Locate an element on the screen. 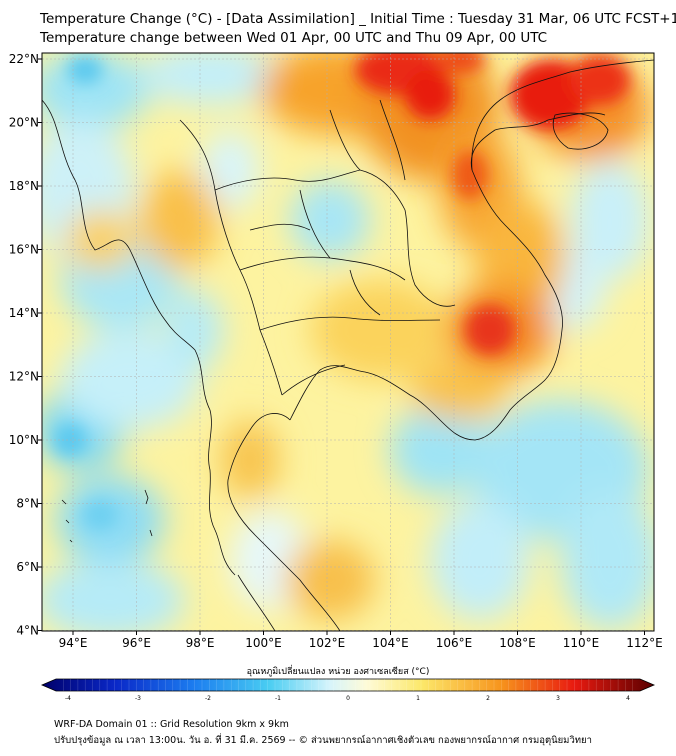  colorbar-tick-label: -1 is located at coordinates (278, 697).